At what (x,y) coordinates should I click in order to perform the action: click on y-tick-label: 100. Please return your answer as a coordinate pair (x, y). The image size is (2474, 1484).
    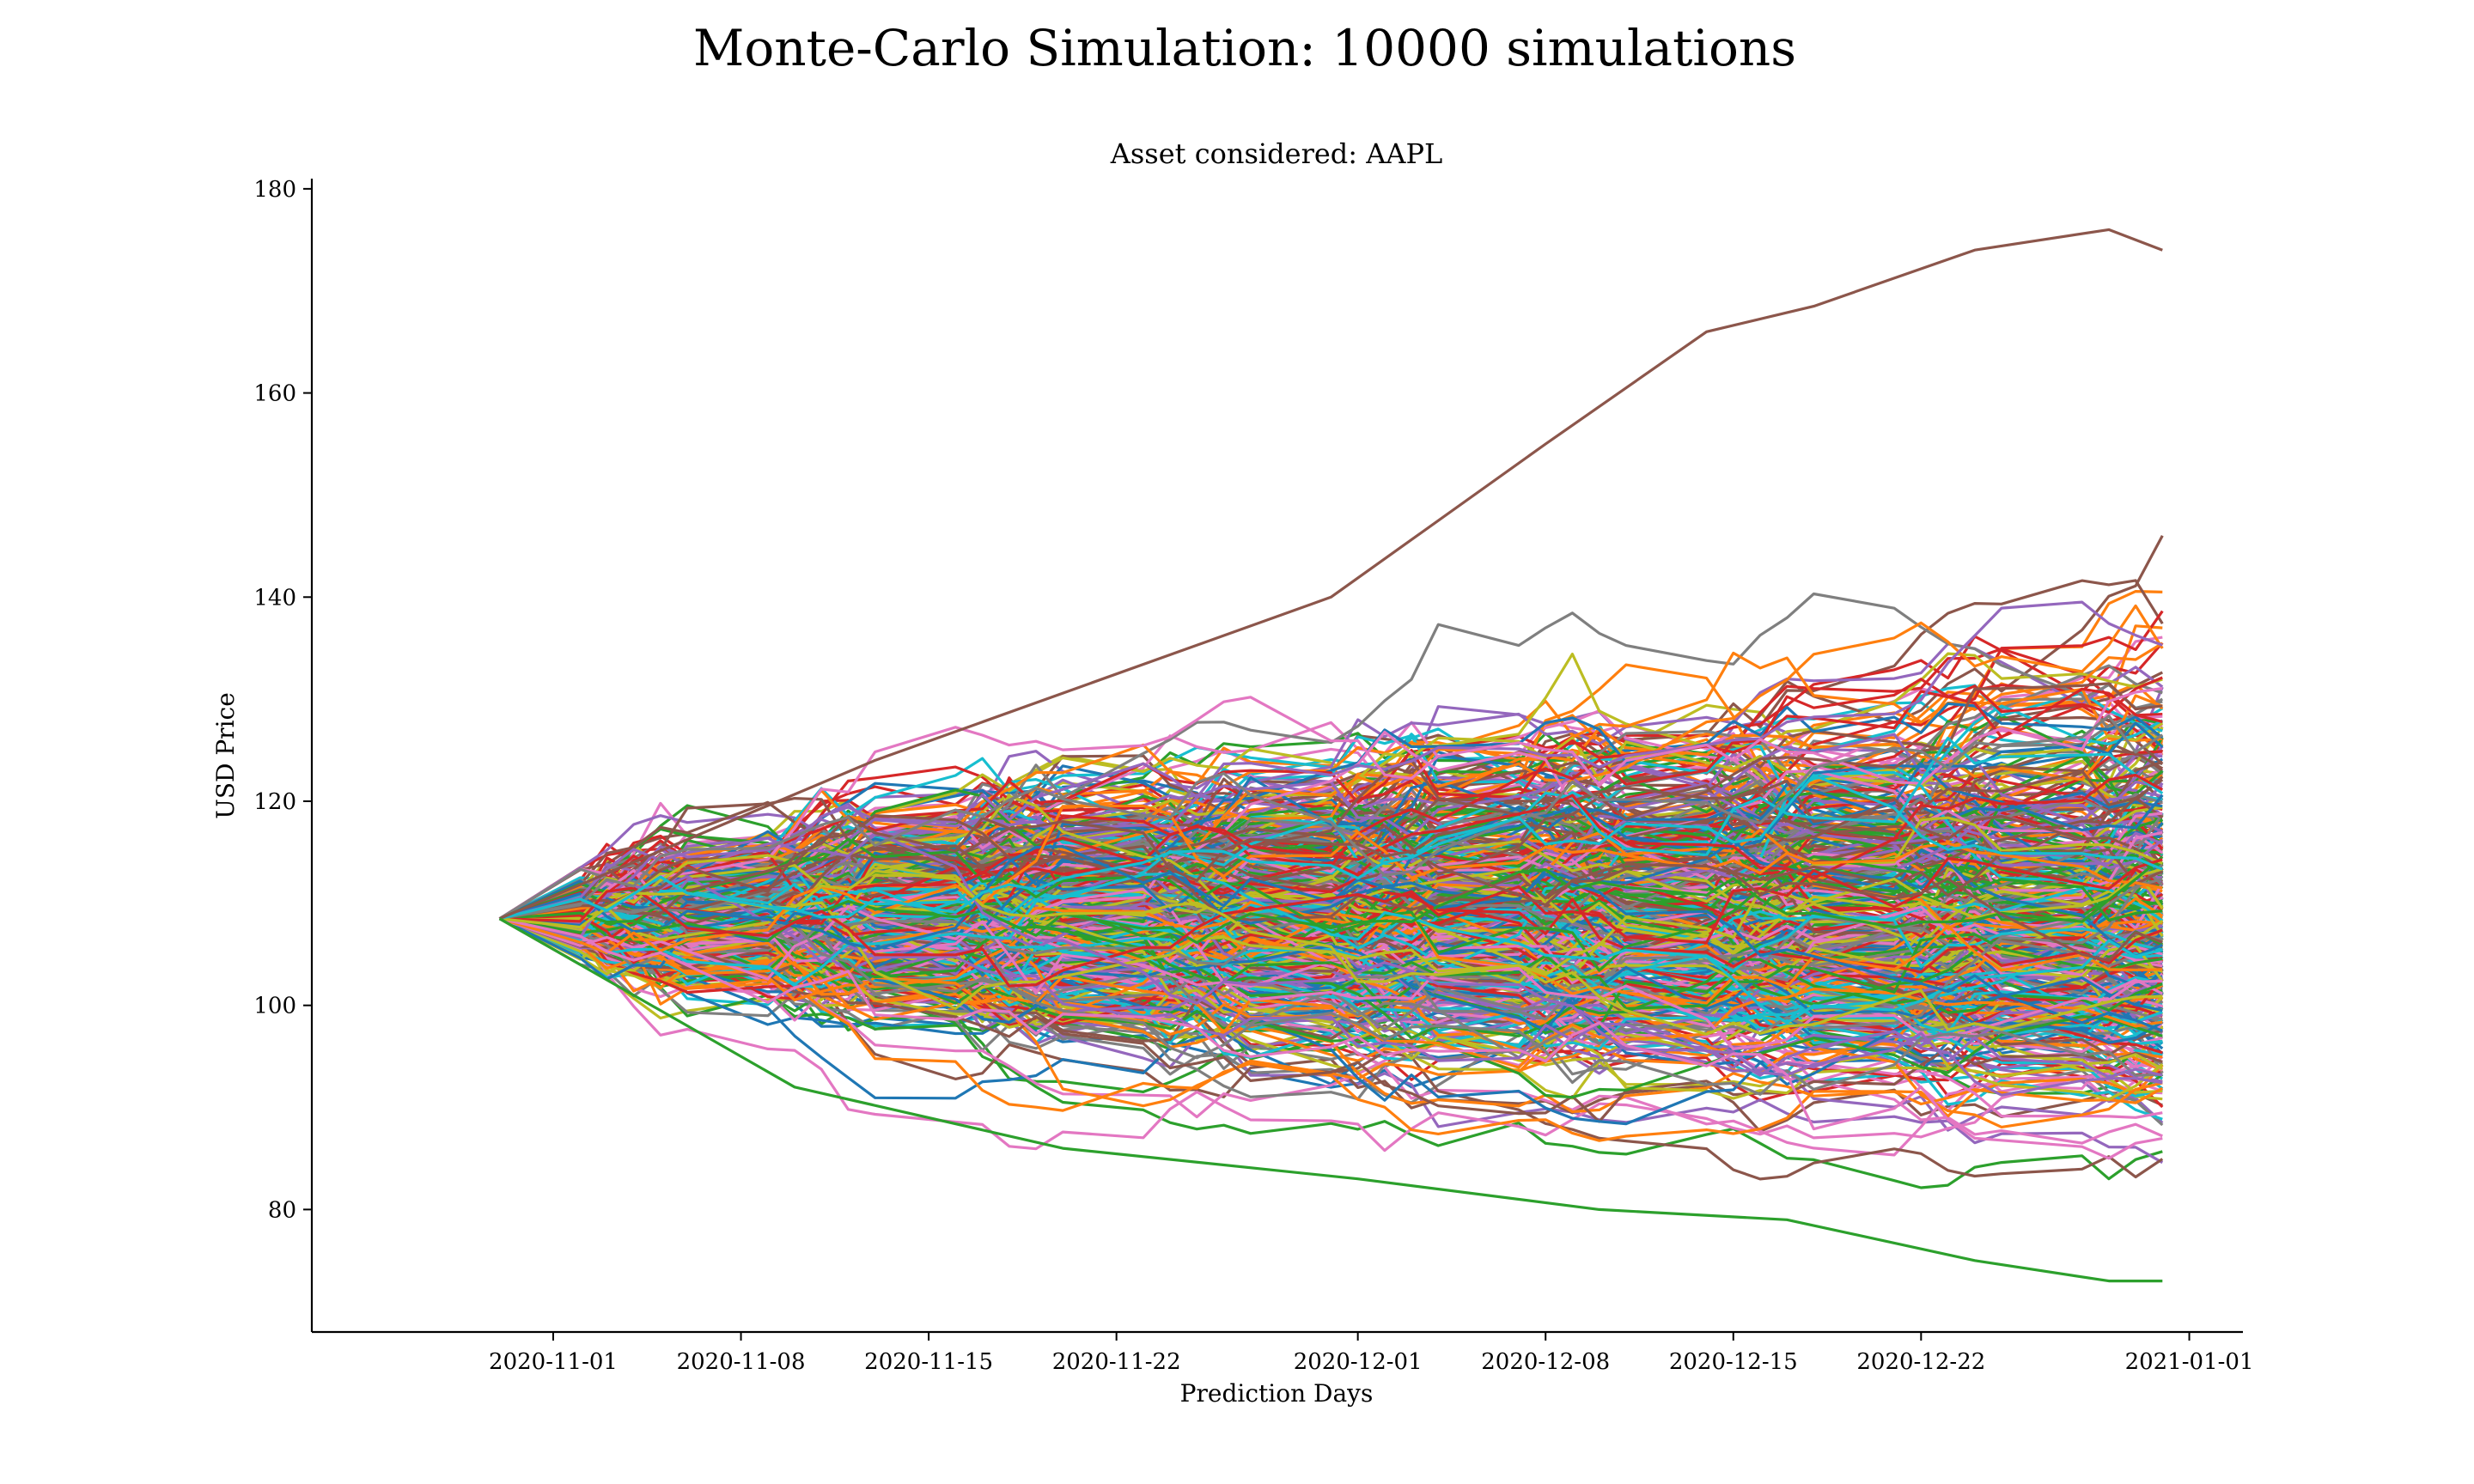
    Looking at the image, I should click on (274, 1007).